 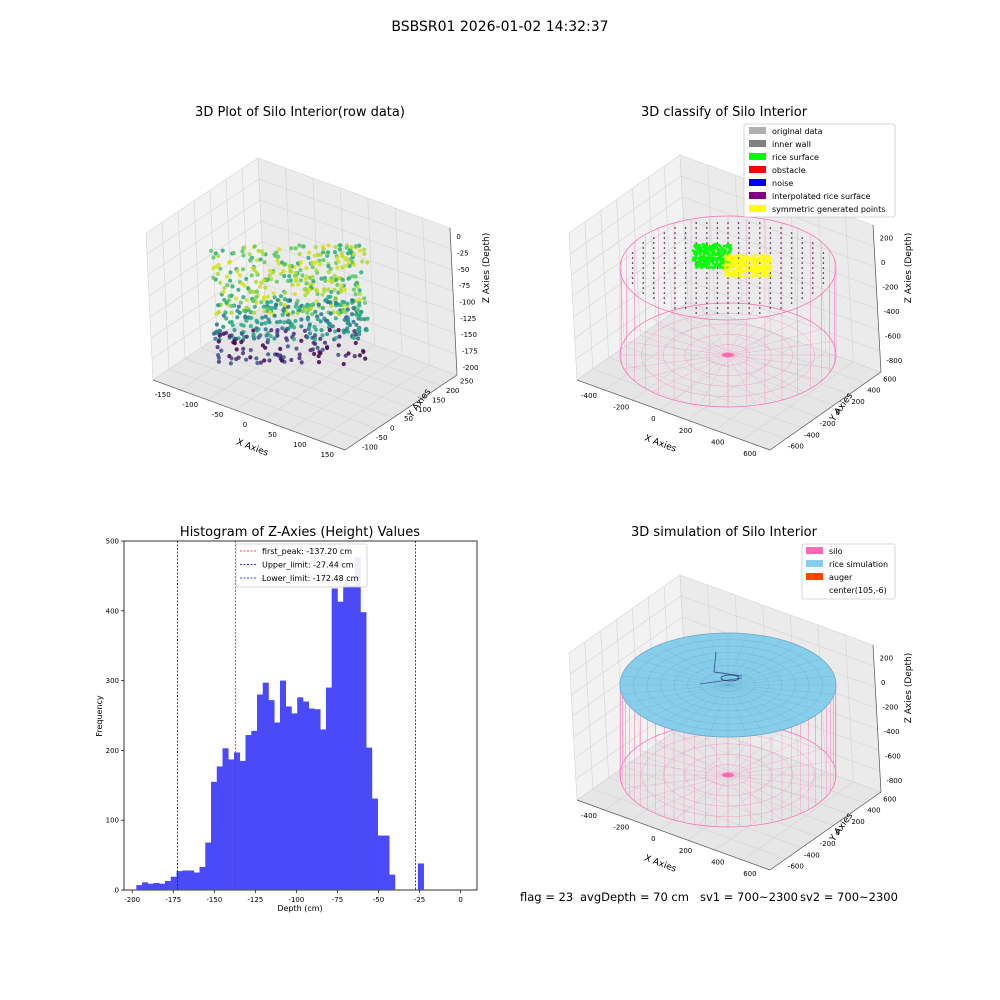 What do you see at coordinates (470, 352) in the screenshot?
I see `p1-ztick: -175` at bounding box center [470, 352].